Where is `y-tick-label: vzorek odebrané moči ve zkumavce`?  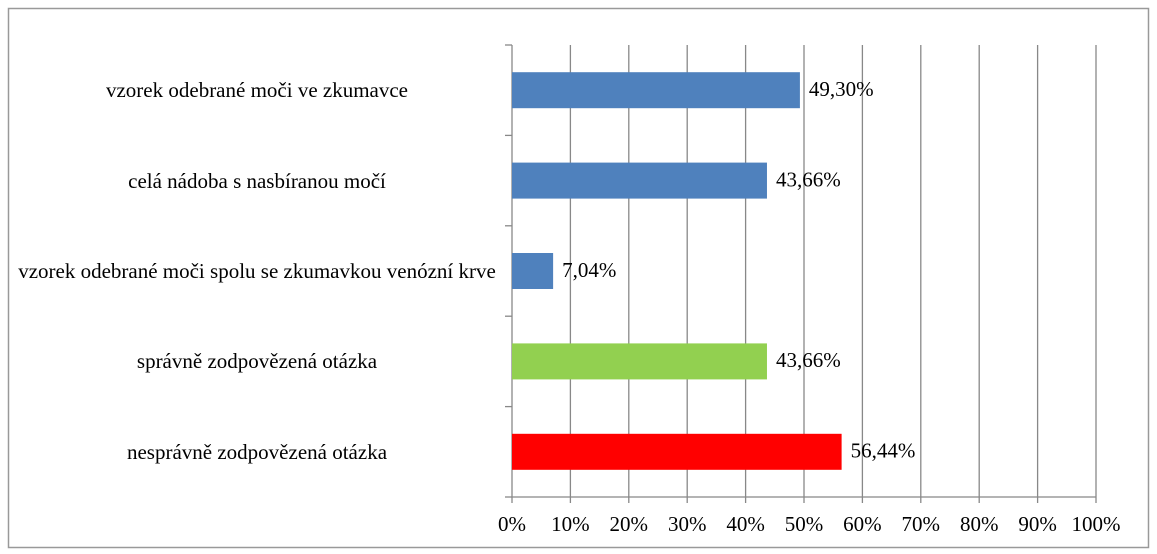
y-tick-label: vzorek odebrané moči ve zkumavce is located at coordinates (257, 90).